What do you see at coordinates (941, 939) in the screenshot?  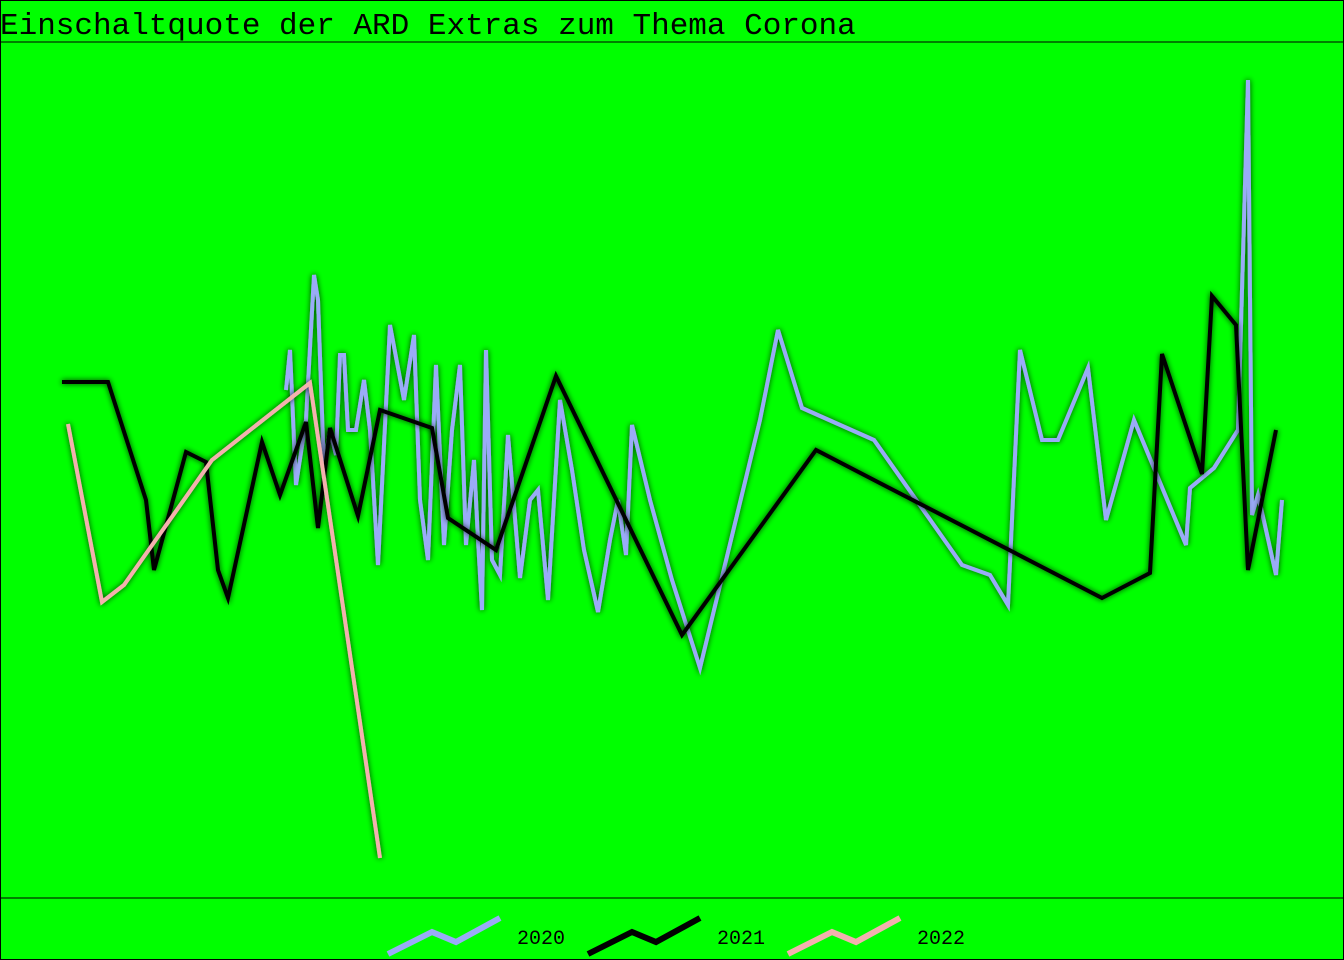 I see `legend-label: 2022` at bounding box center [941, 939].